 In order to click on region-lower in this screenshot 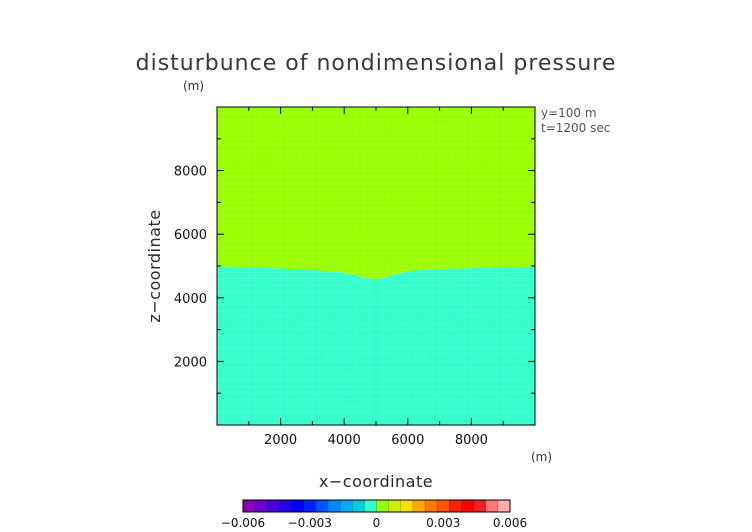, I will do `click(376, 345)`.